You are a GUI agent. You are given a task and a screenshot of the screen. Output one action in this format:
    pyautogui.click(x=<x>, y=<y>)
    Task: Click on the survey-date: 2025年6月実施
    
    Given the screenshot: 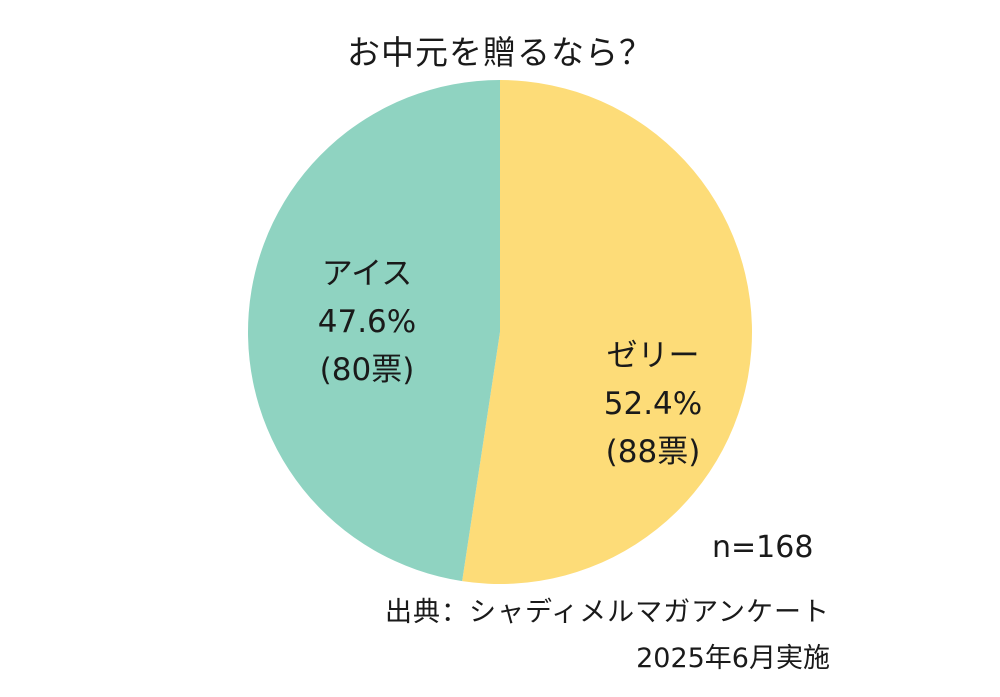 What is the action you would take?
    pyautogui.click(x=733, y=658)
    